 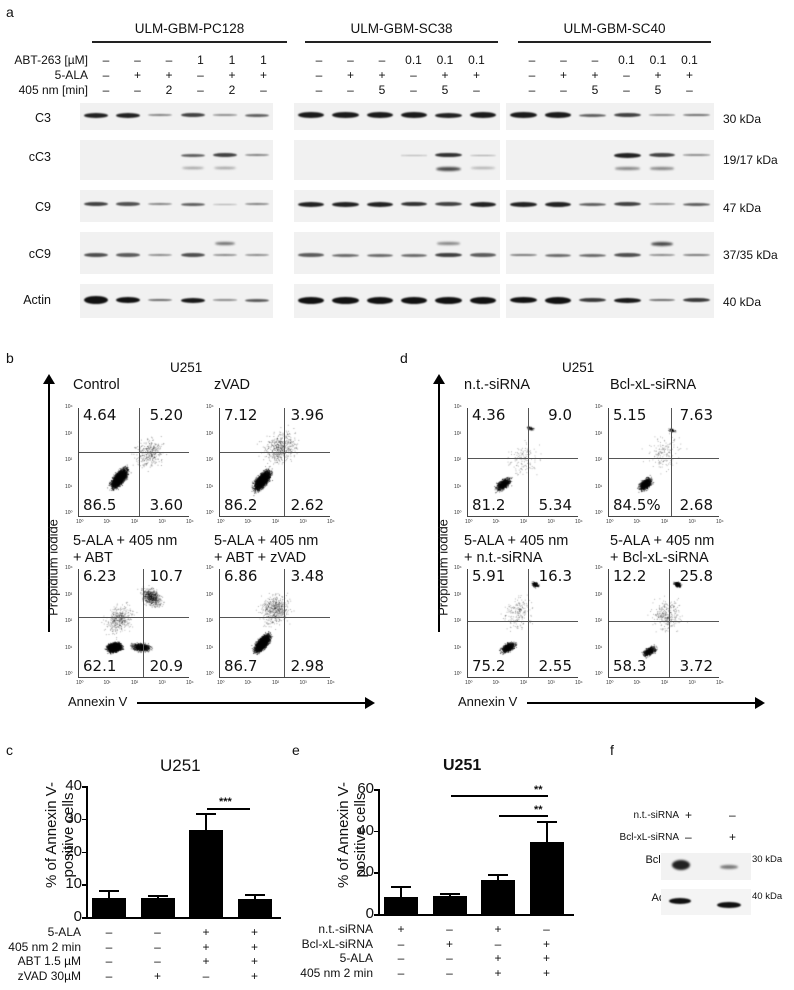 I want to click on error-bar-cap, so click(x=546, y=822).